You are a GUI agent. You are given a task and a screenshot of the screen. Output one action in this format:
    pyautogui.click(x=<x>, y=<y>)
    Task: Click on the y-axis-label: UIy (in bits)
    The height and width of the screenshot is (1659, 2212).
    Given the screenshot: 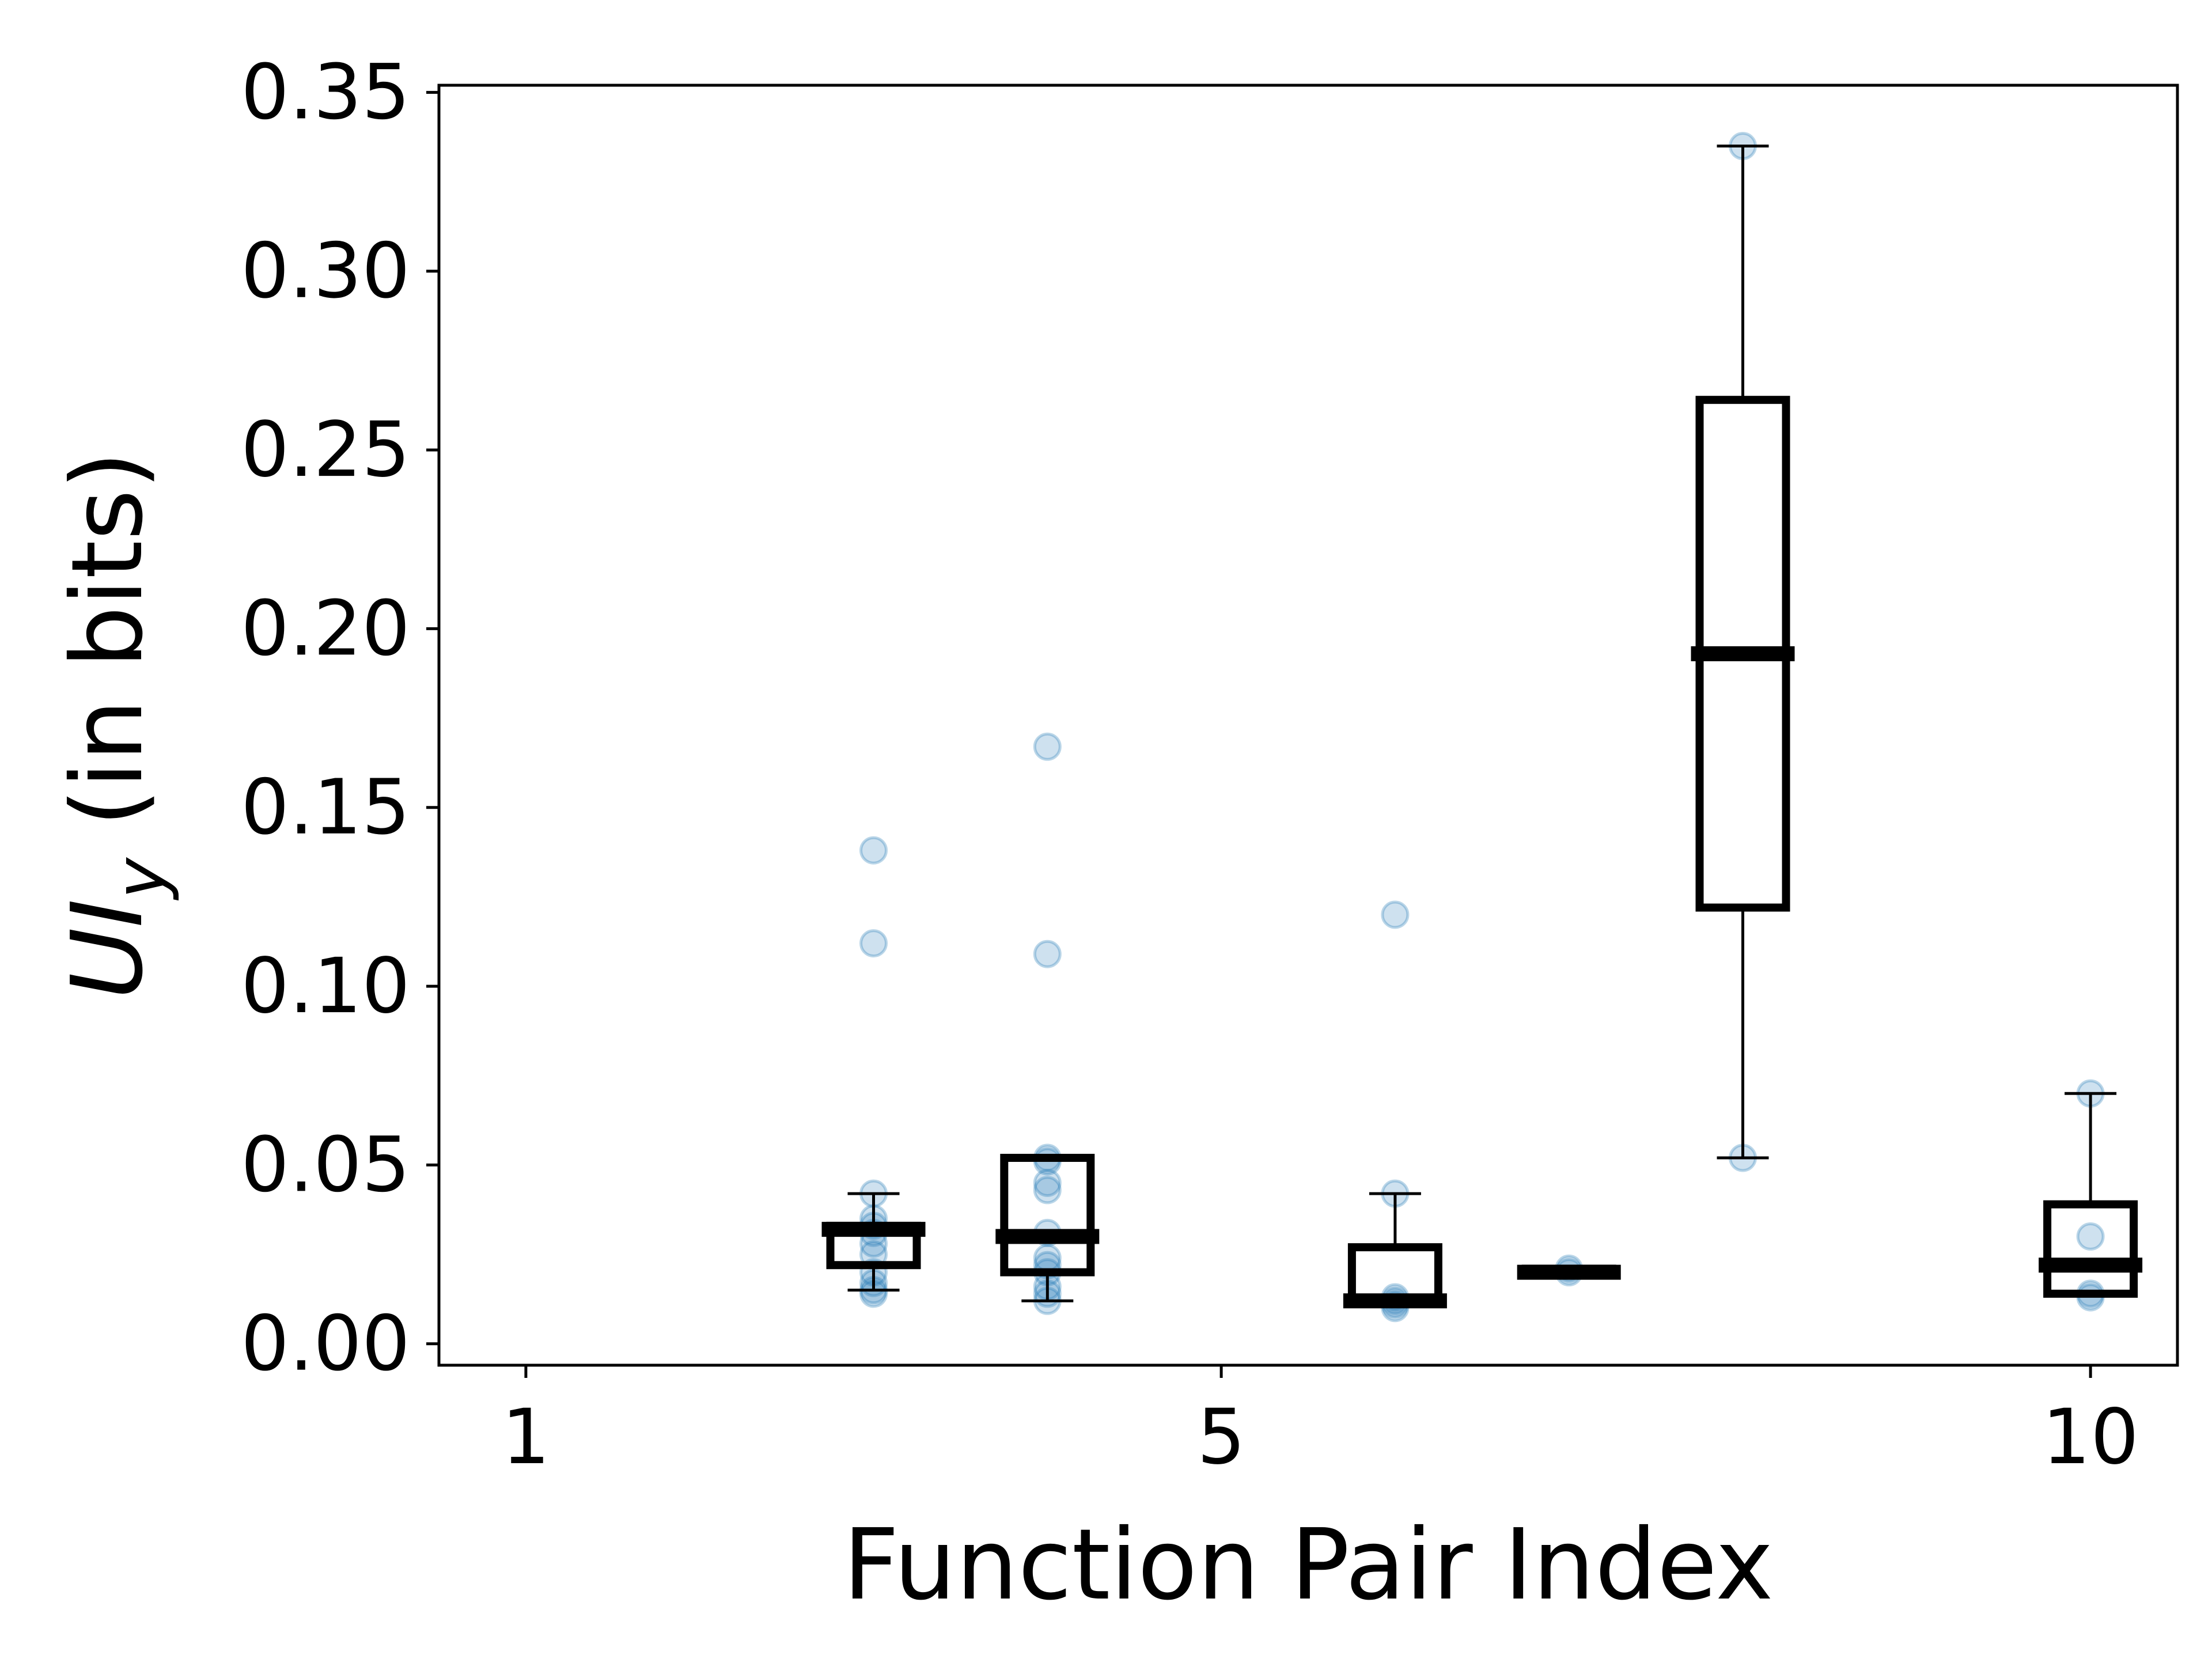 What is the action you would take?
    pyautogui.click(x=116, y=725)
    